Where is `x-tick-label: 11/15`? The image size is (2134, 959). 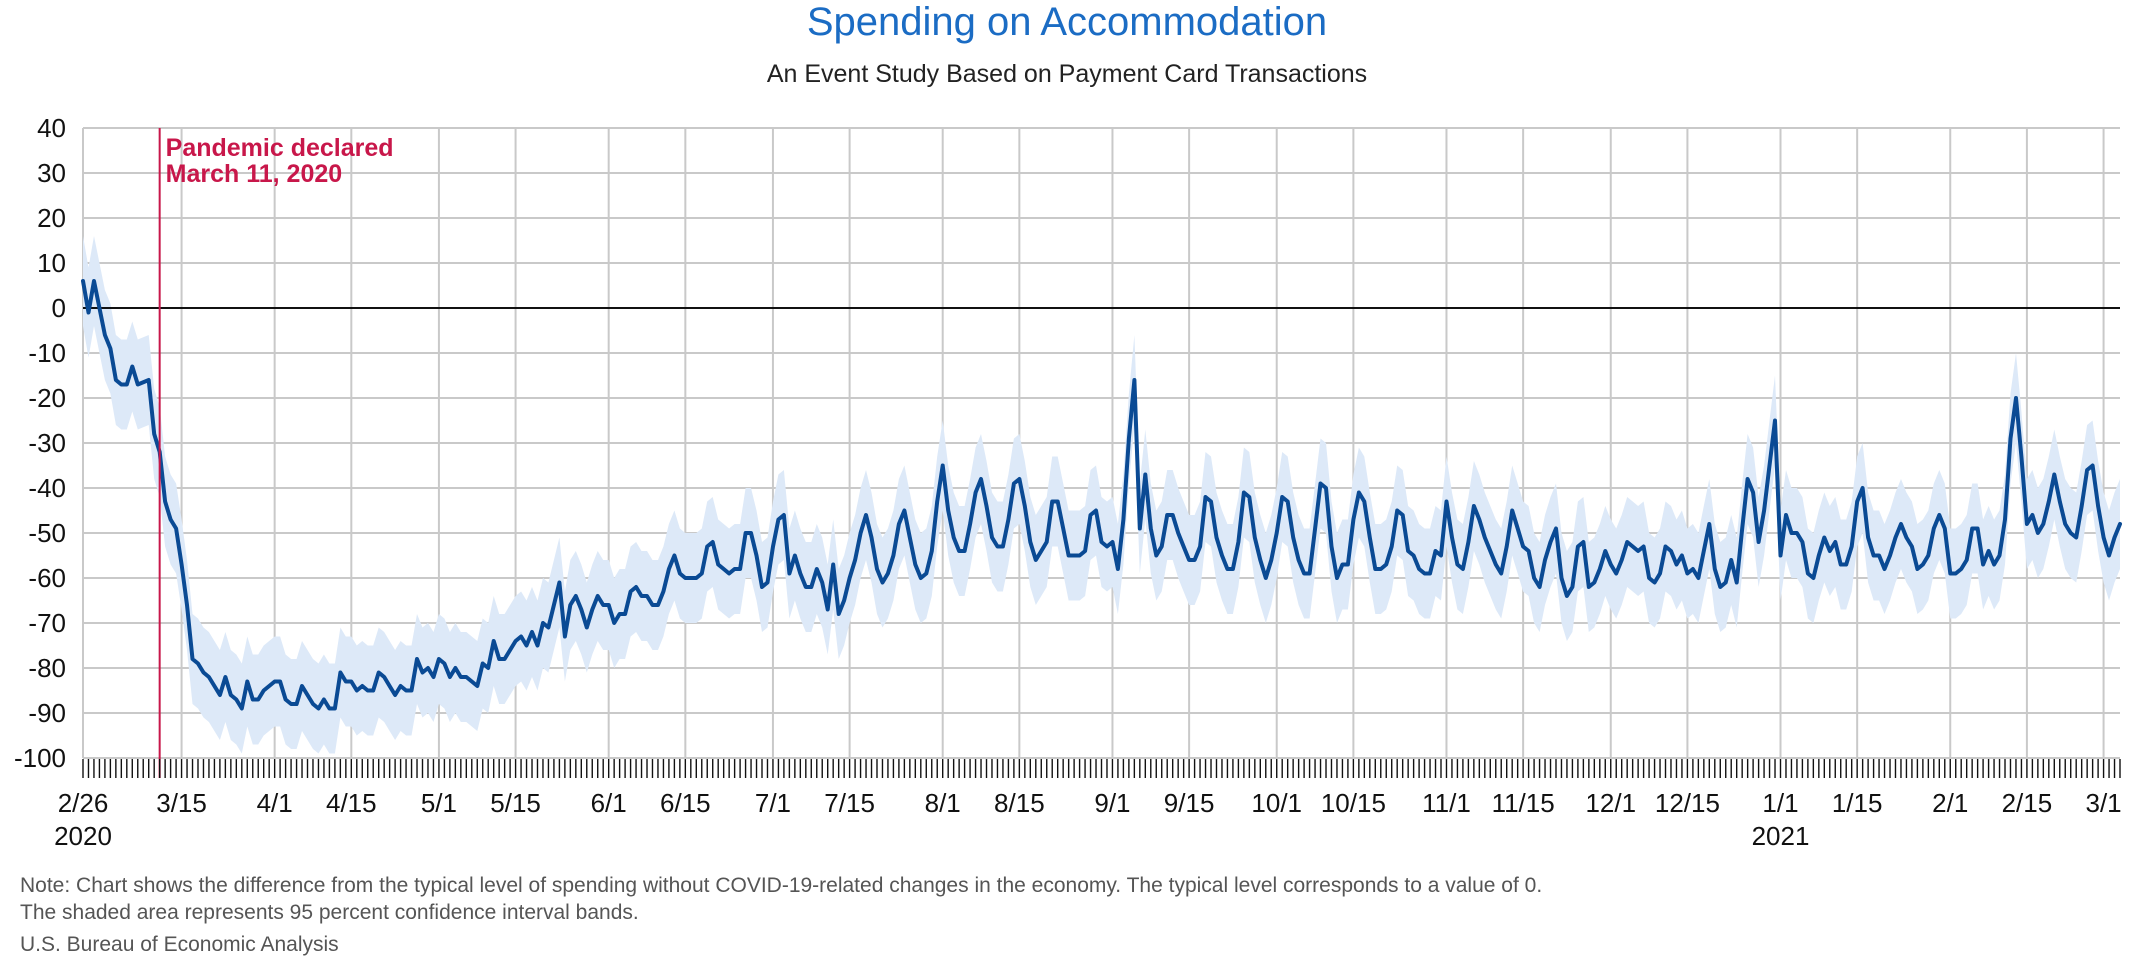 x-tick-label: 11/15 is located at coordinates (1523, 803).